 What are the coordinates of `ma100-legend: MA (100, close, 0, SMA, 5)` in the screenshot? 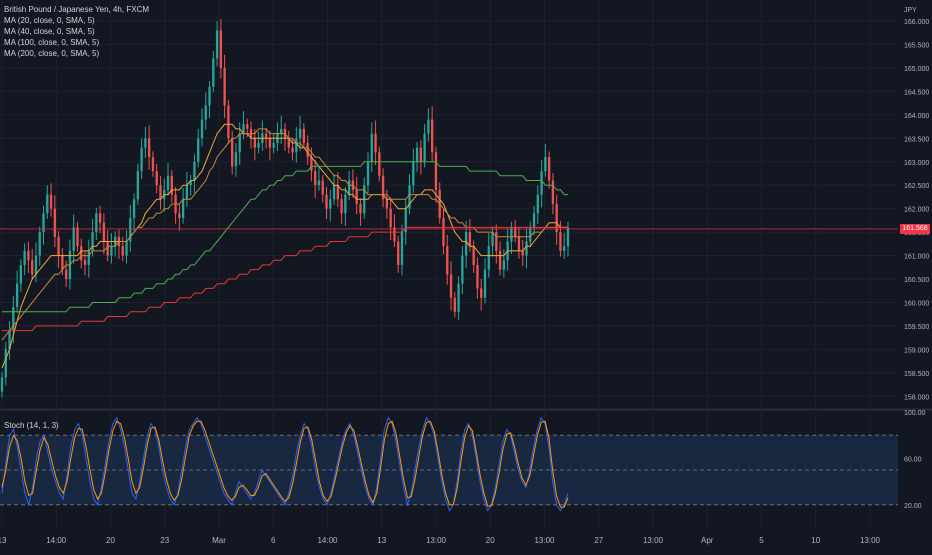 It's located at (52, 42).